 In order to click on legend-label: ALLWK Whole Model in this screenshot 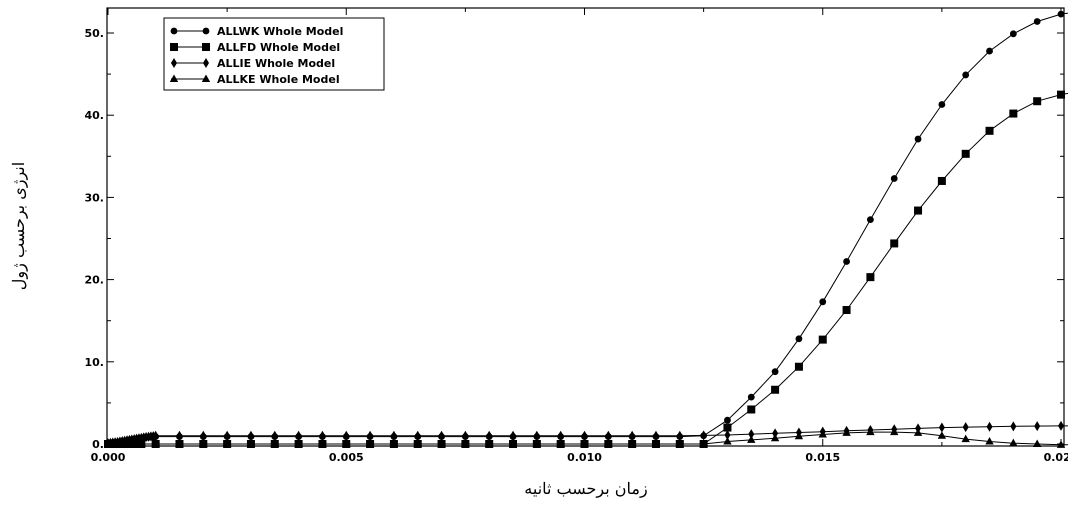, I will do `click(280, 31)`.